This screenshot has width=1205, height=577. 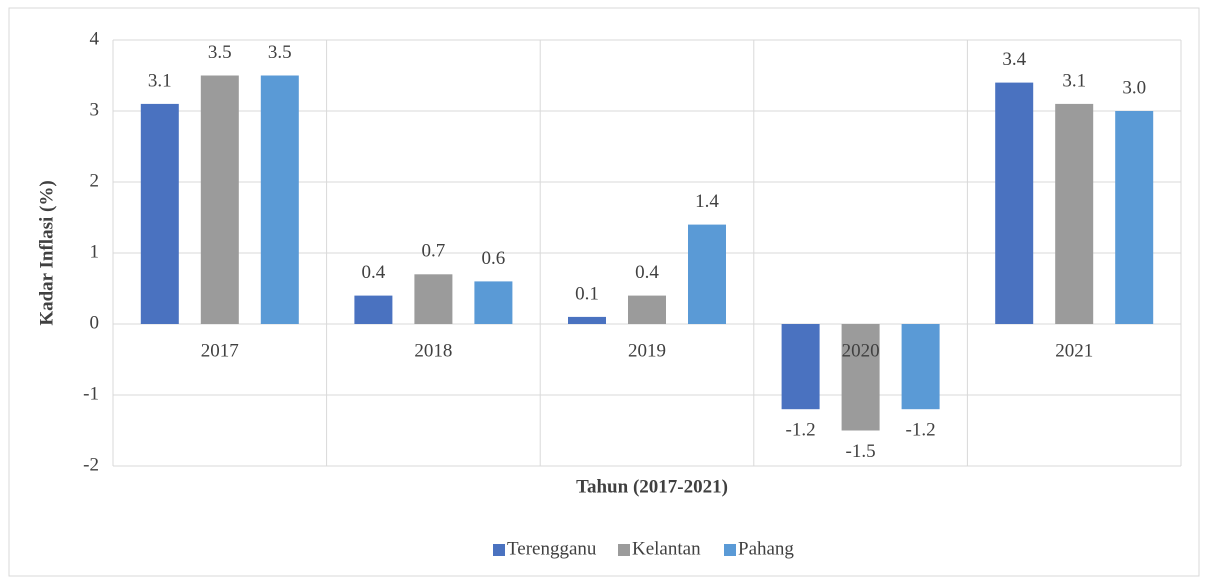 What do you see at coordinates (707, 201) in the screenshot?
I see `data-label: 1.4` at bounding box center [707, 201].